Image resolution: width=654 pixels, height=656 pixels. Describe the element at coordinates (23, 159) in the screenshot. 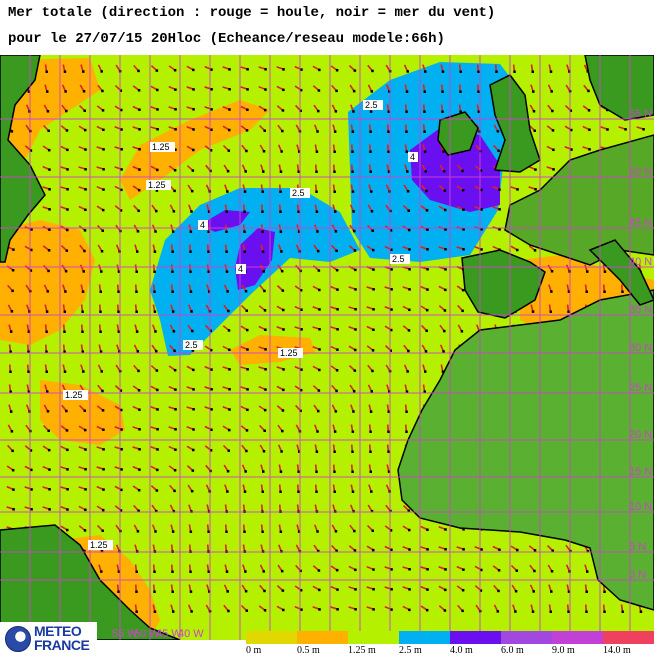

I see `land-north-america` at that location.